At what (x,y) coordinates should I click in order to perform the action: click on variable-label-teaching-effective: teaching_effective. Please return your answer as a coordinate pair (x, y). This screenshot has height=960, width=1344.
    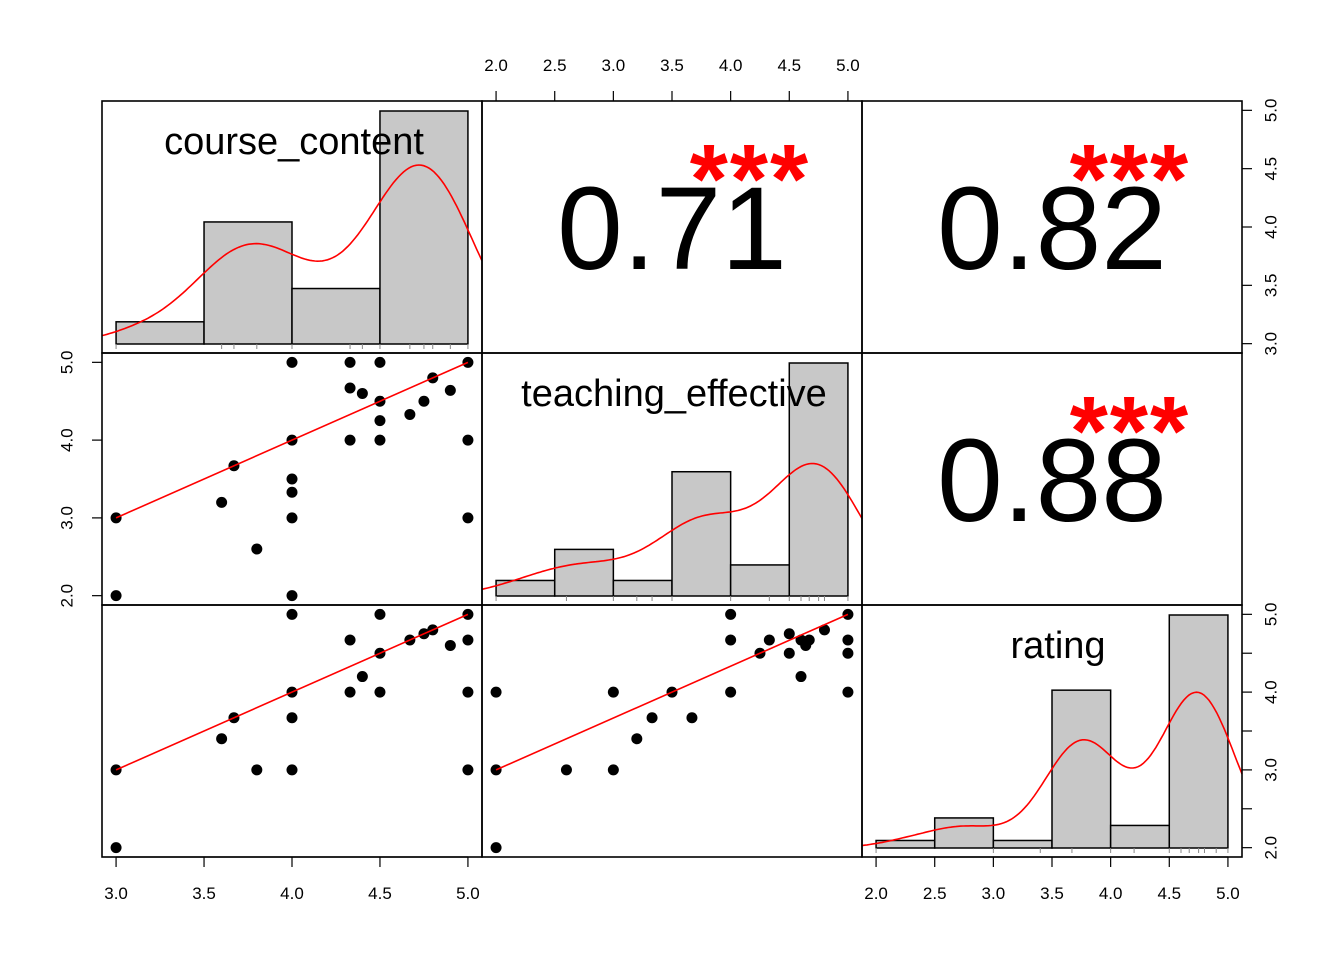
    Looking at the image, I should click on (674, 394).